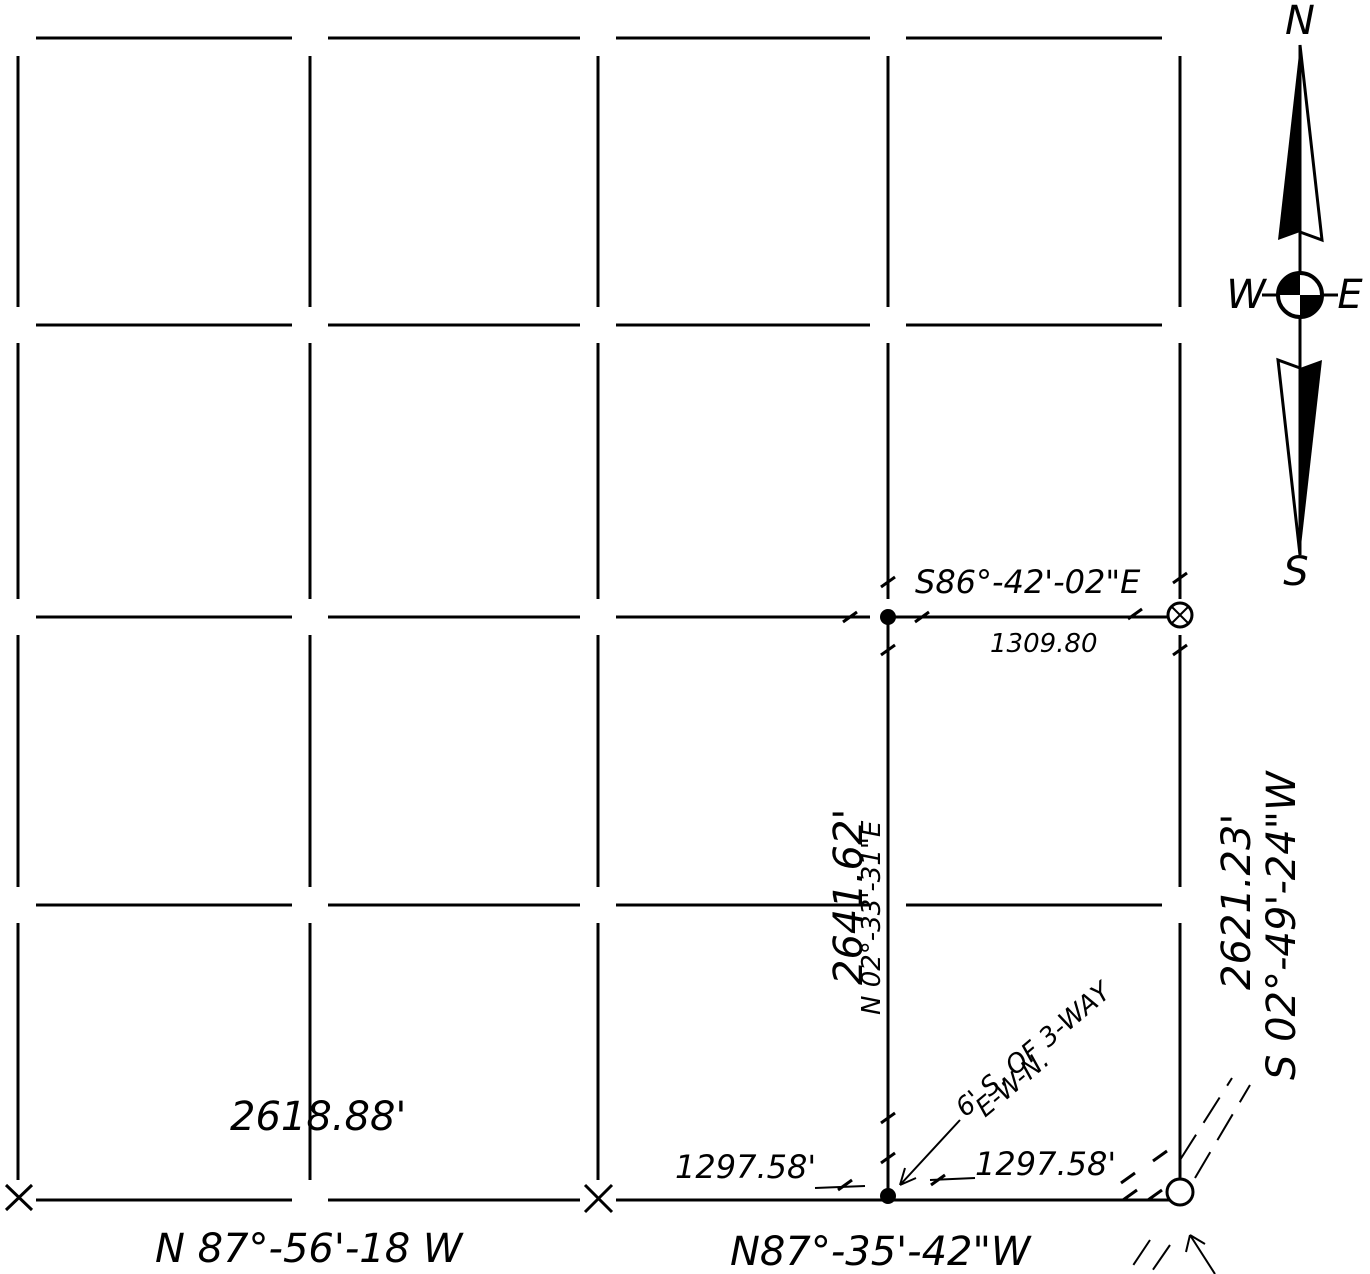 Image resolution: width=1370 pixels, height=1274 pixels. I want to click on note-arrow, so click(930, 1152).